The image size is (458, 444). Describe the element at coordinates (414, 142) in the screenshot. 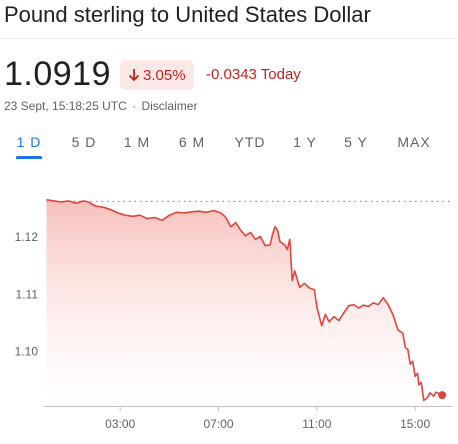

I see `tab-max: MAX` at that location.